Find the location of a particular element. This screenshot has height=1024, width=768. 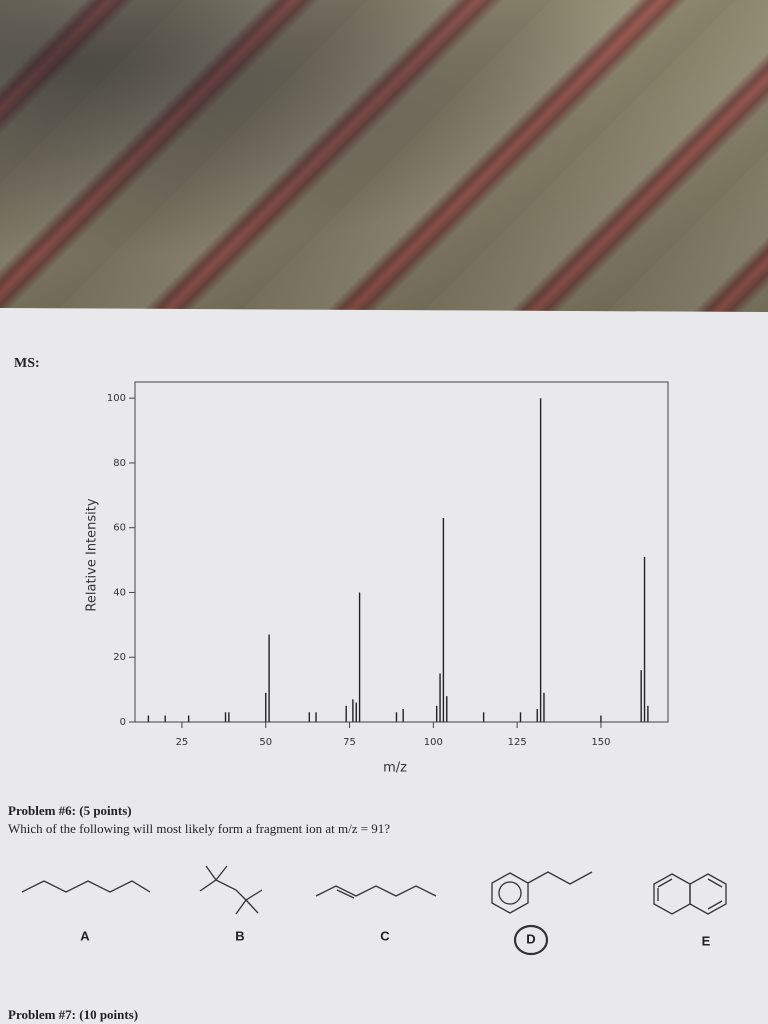

y-tick-label: 0 is located at coordinates (123, 722).